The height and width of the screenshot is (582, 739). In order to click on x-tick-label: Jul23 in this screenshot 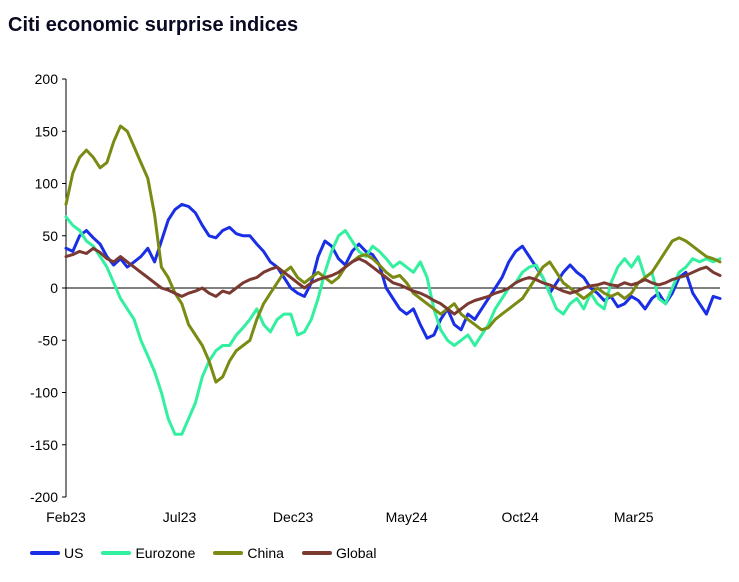, I will do `click(180, 517)`.